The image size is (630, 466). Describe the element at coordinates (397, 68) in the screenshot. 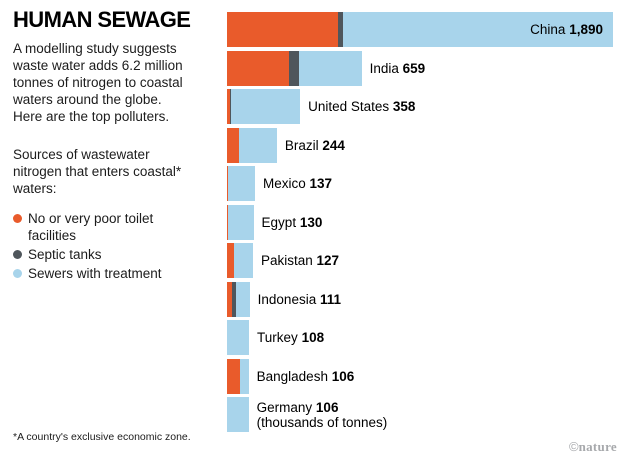

I see `bar-label-india: India 659` at that location.